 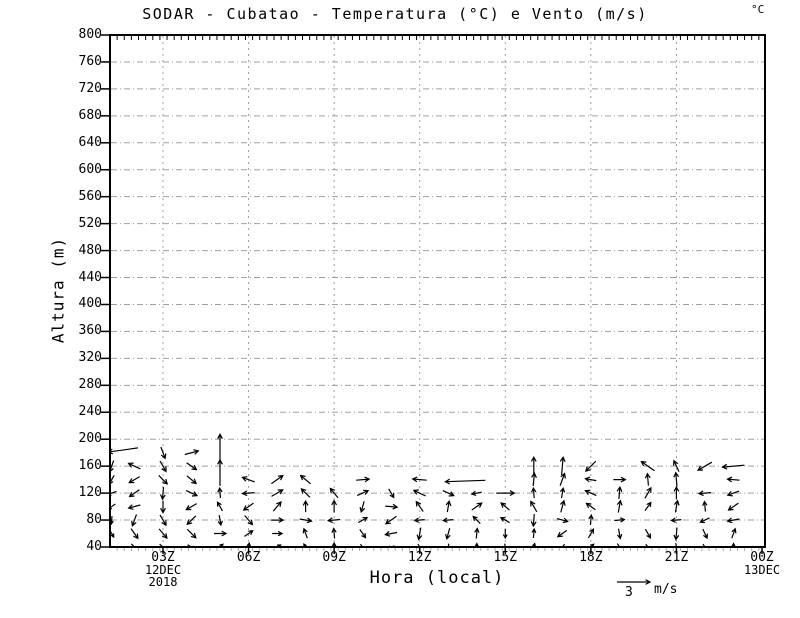 What do you see at coordinates (90, 358) in the screenshot?
I see `y-tick-label-320: 320` at bounding box center [90, 358].